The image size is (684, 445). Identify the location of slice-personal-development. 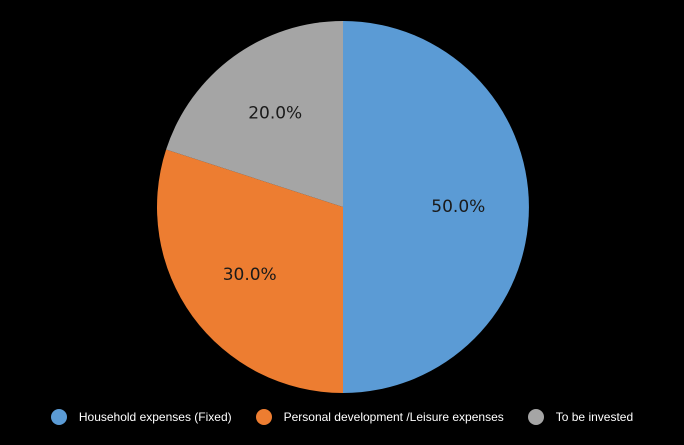
(250, 271).